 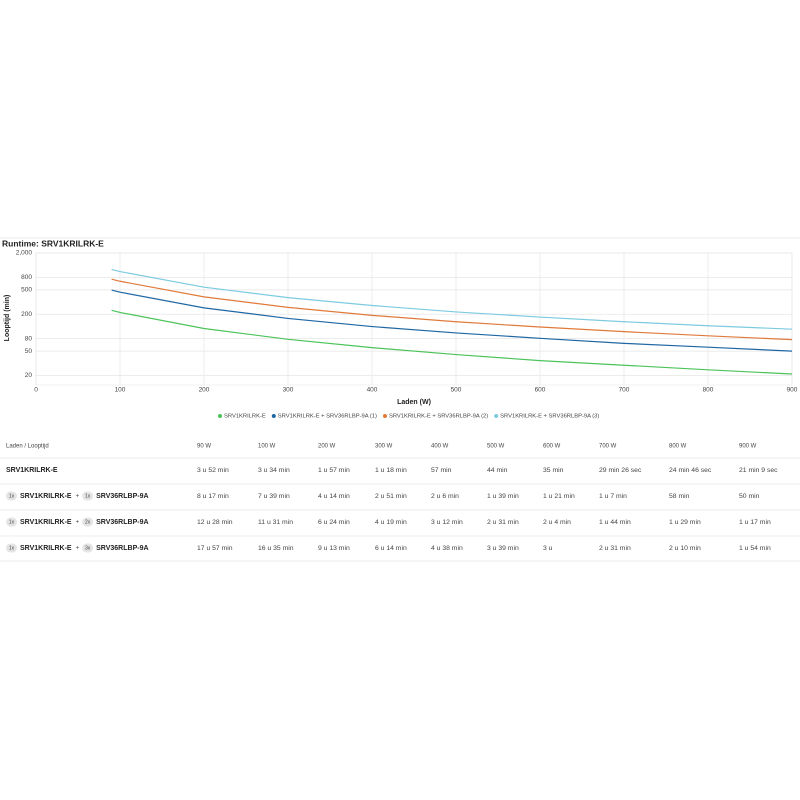 What do you see at coordinates (755, 522) in the screenshot?
I see `runtime-cell: 1 u 17 min` at bounding box center [755, 522].